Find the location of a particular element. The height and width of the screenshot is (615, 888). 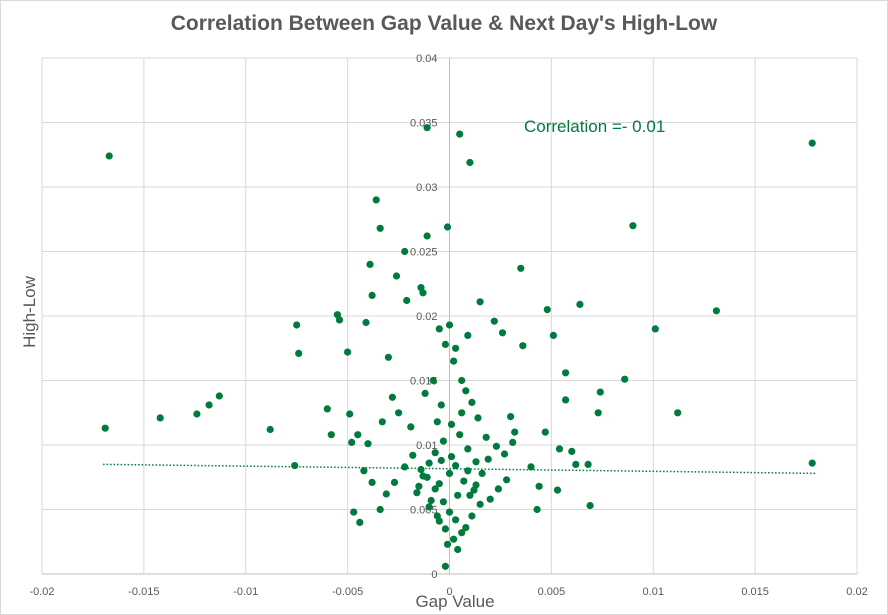

y-tick-label: 0.005 is located at coordinates (424, 511).